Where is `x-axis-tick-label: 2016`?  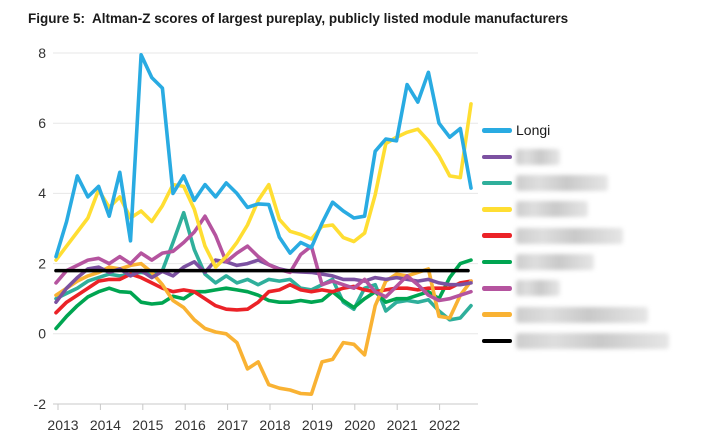 x-axis-tick-label: 2016 is located at coordinates (190, 425).